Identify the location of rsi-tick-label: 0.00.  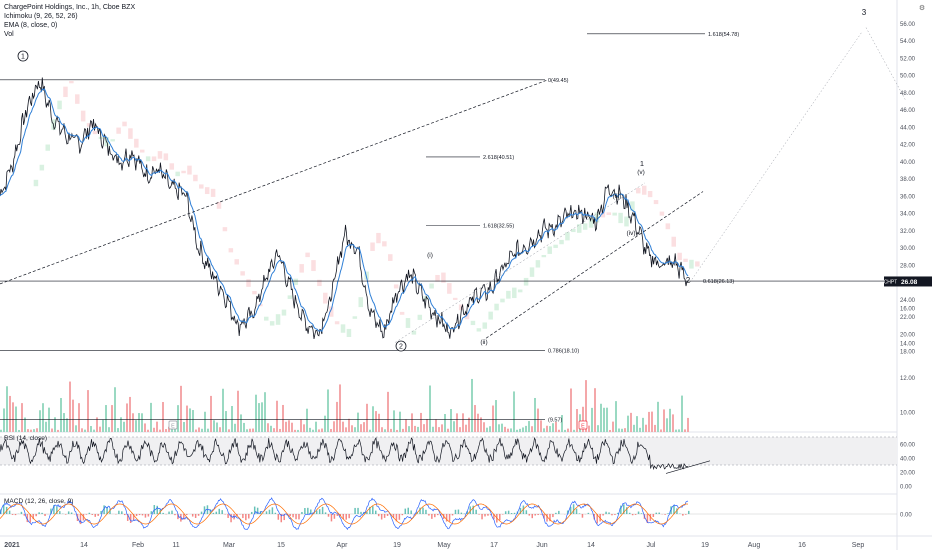
(906, 488).